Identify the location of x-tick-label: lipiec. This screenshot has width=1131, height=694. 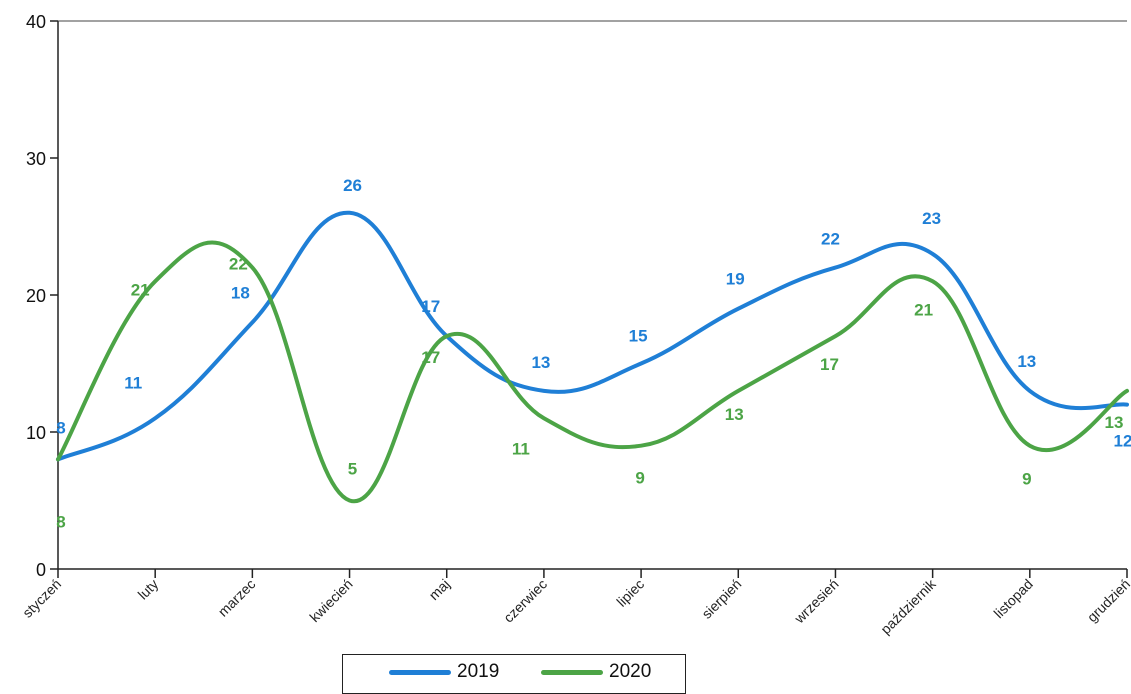
(630, 593).